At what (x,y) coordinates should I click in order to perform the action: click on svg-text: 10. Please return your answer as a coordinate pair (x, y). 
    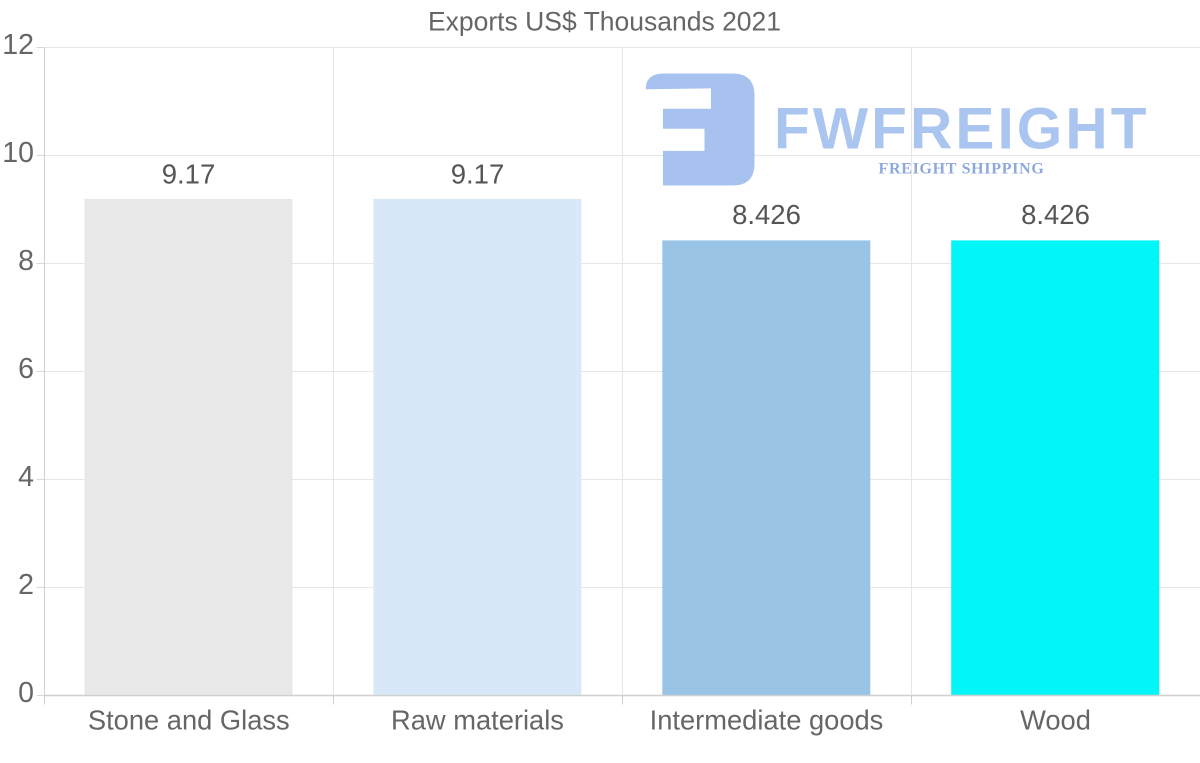
    Looking at the image, I should click on (18, 153).